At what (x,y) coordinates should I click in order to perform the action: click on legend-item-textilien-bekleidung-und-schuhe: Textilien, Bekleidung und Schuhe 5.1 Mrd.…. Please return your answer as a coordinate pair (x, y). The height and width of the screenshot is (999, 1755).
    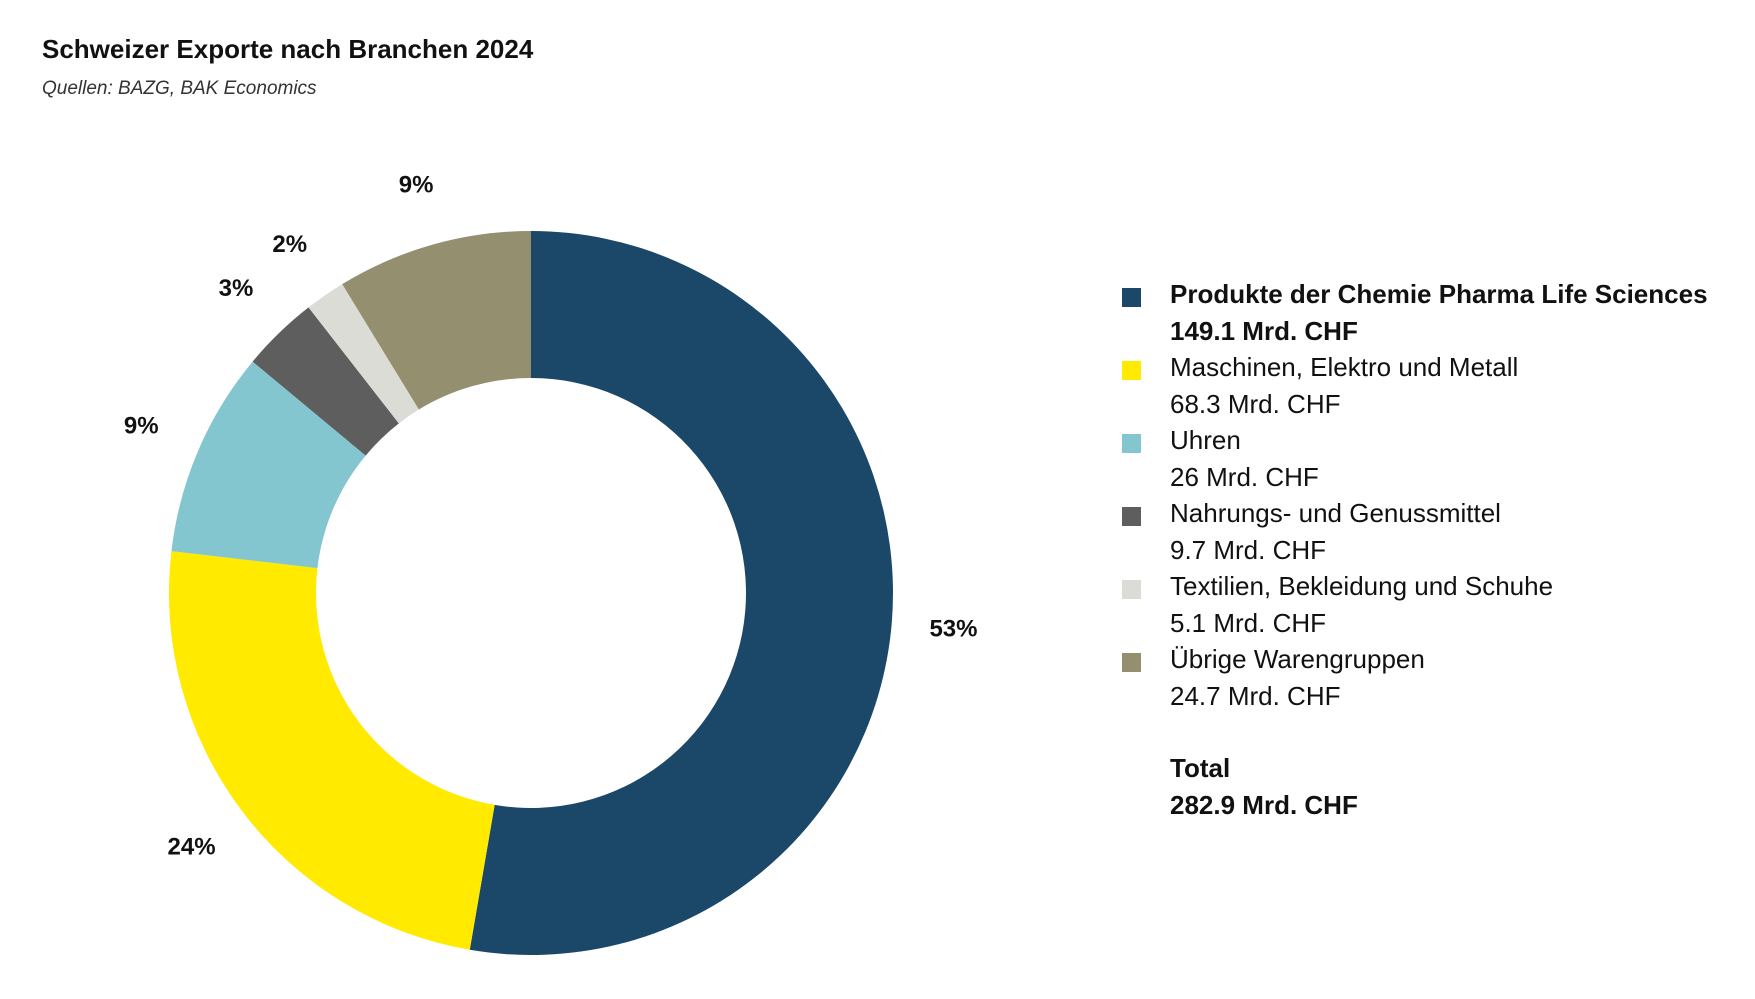
    Looking at the image, I should click on (1432, 604).